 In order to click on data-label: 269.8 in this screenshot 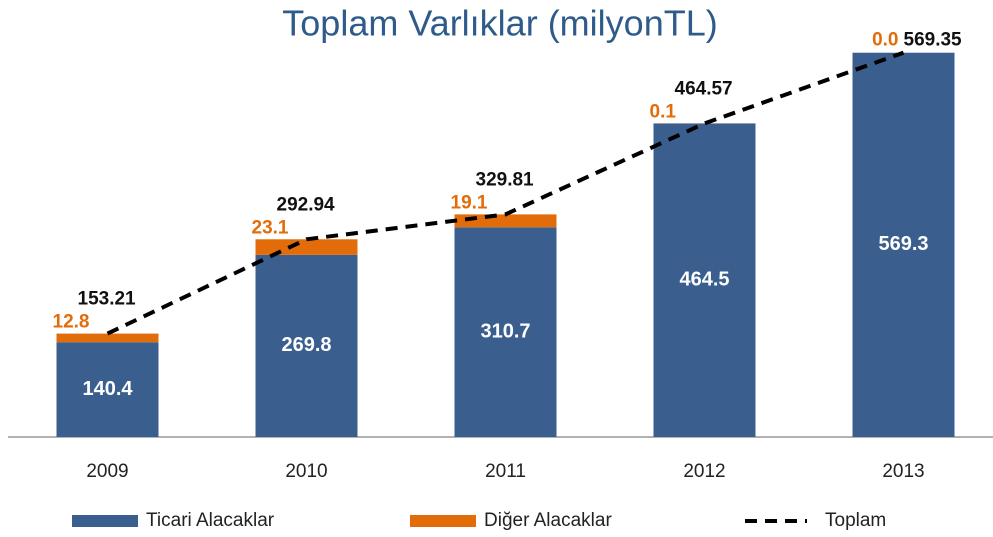, I will do `click(306, 345)`.